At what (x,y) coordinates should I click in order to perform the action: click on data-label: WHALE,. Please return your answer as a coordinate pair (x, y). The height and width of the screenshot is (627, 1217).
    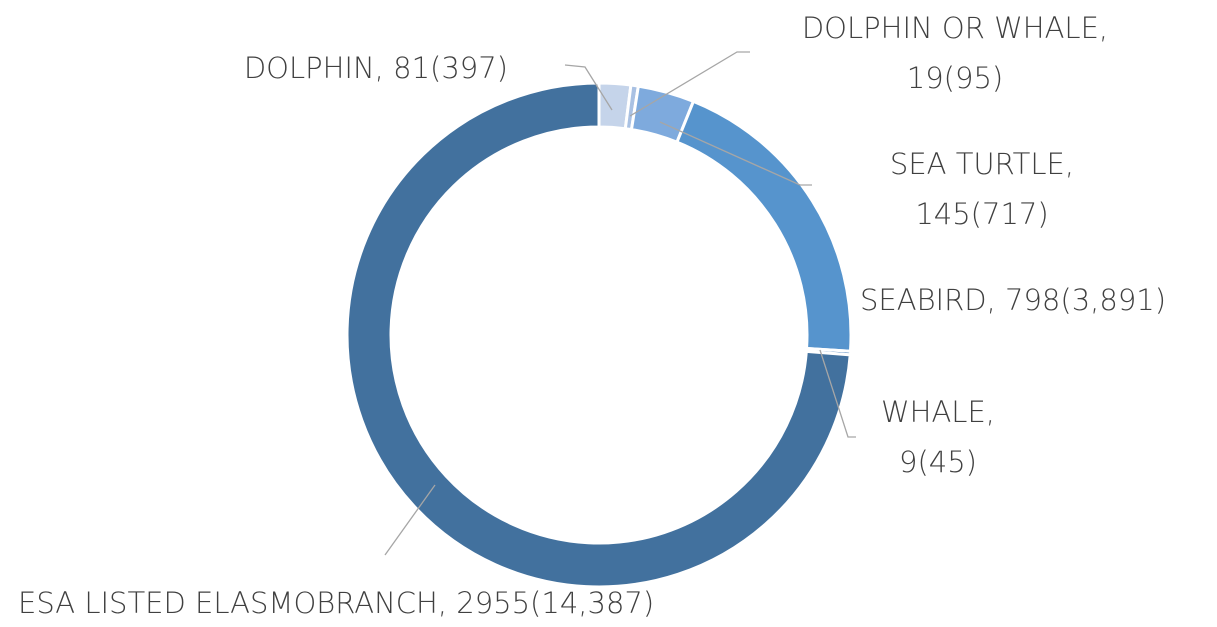
    Looking at the image, I should click on (938, 412).